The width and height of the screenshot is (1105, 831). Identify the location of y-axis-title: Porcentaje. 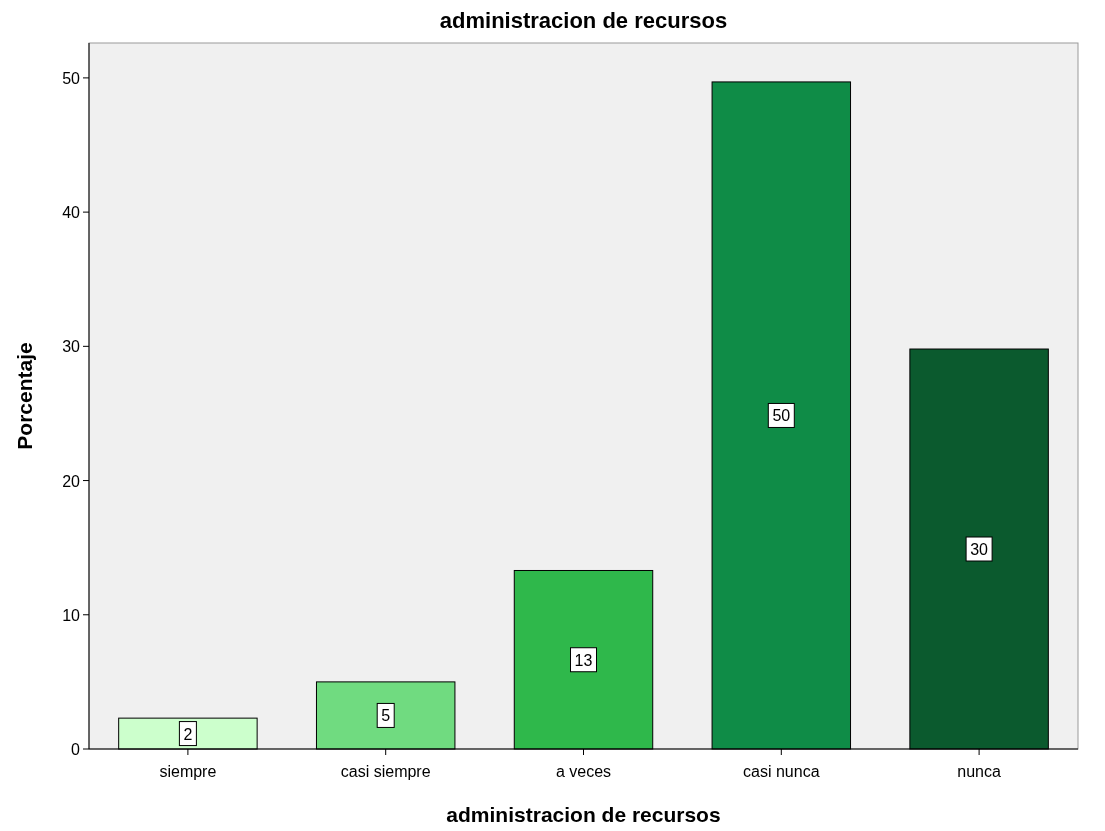
(24, 396).